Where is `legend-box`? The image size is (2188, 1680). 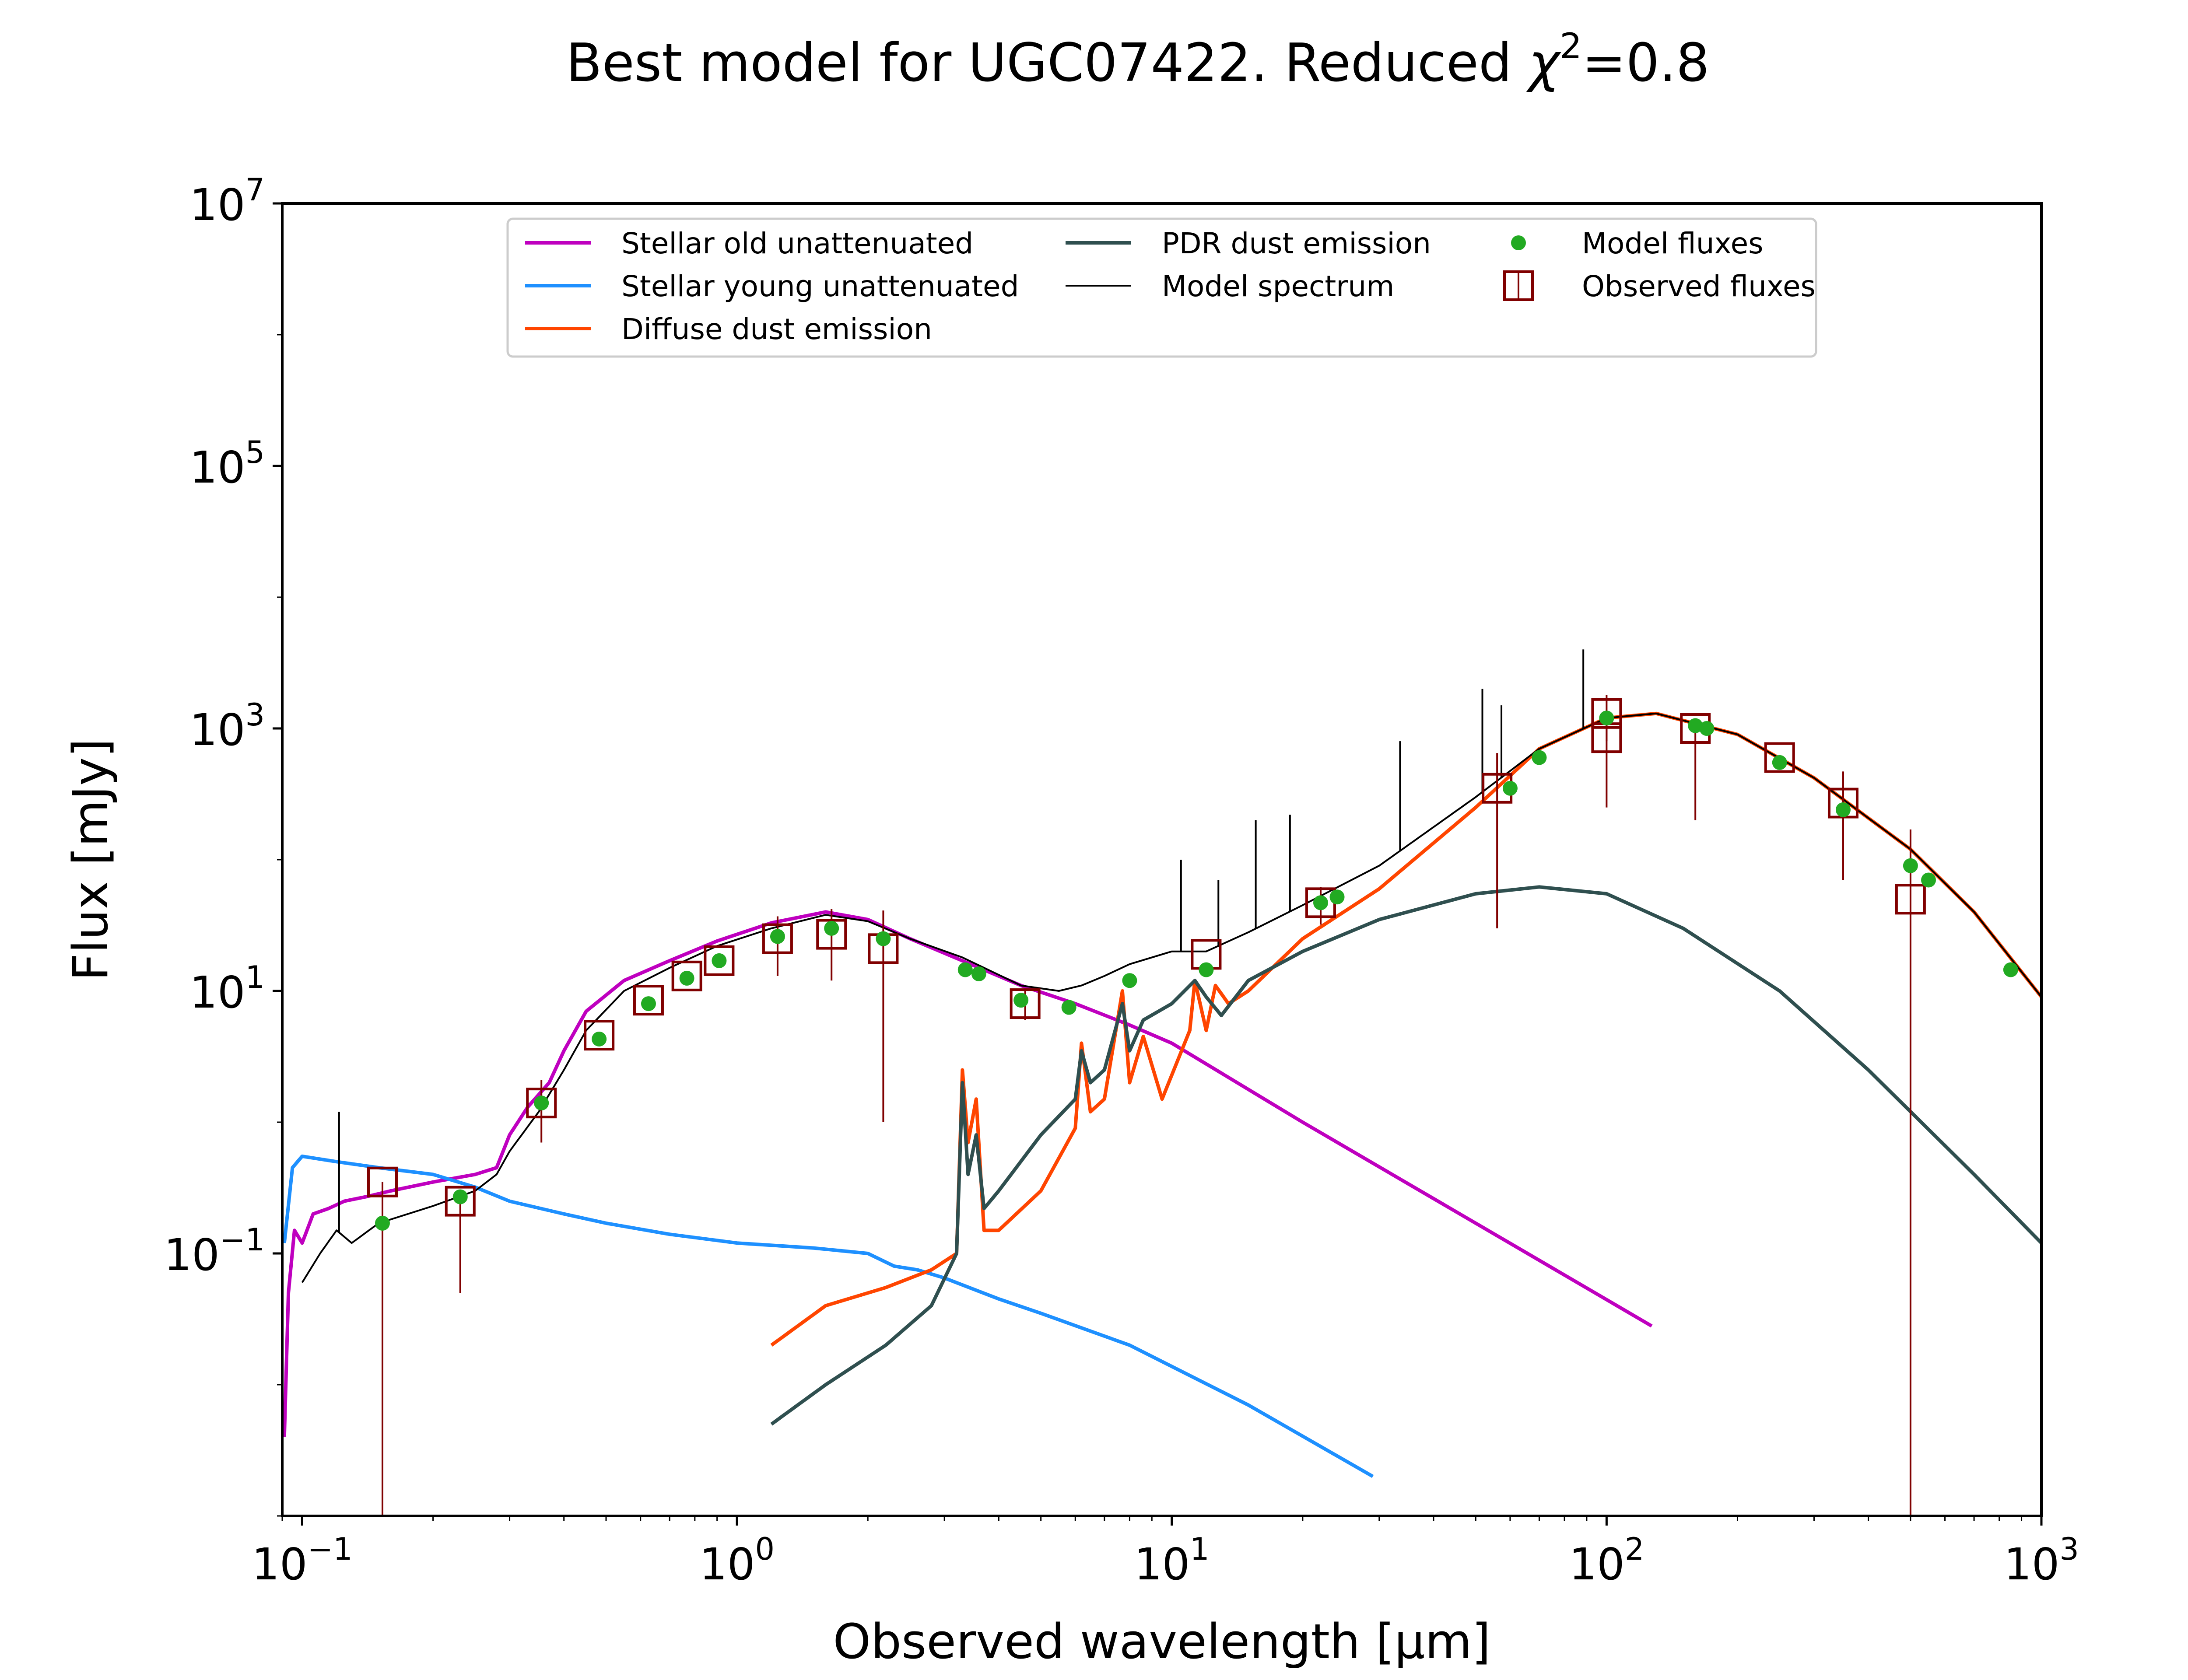
legend-box is located at coordinates (1161, 287).